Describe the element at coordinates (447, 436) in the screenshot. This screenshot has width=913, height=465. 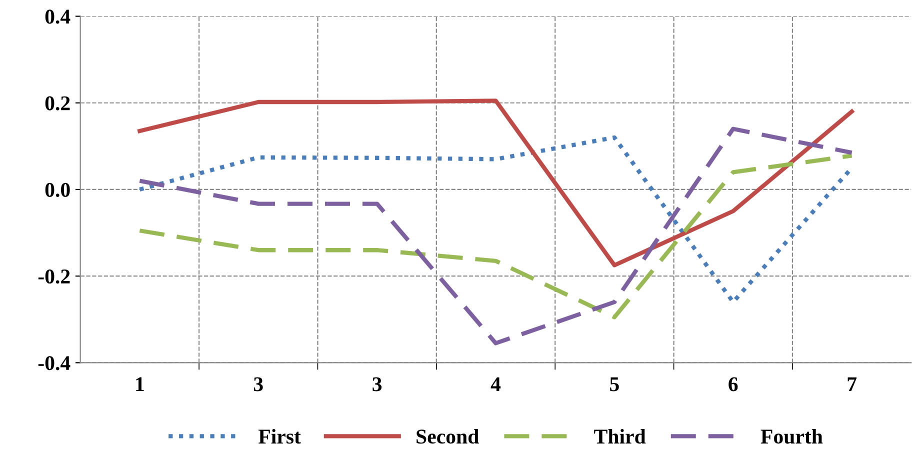
I see `legend-label: Second` at that location.